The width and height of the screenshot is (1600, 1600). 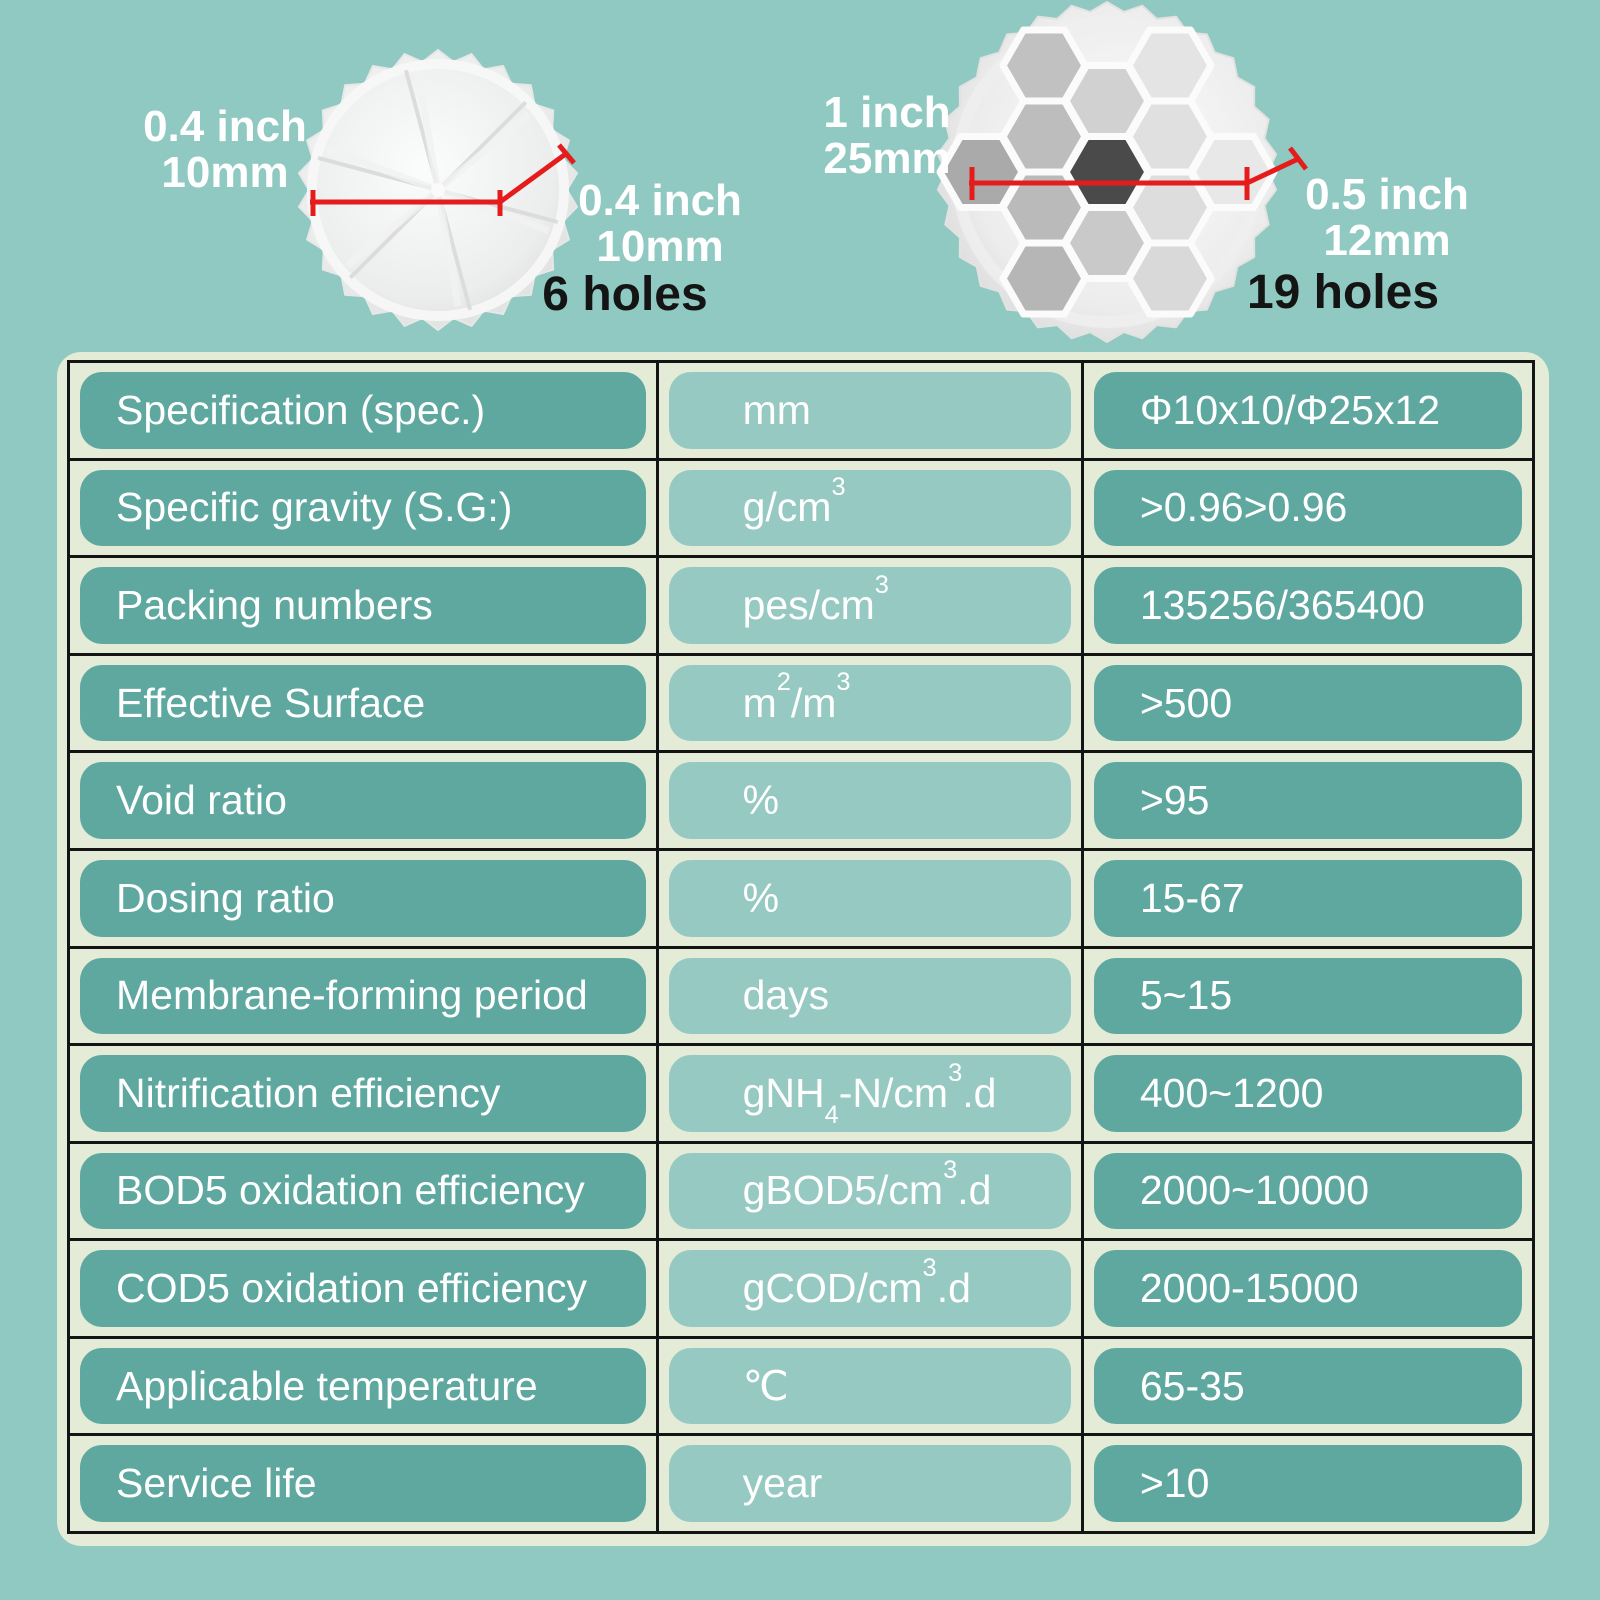 I want to click on spec-row-param-cell: BOD5 oxidation efficiency, so click(x=363, y=1191).